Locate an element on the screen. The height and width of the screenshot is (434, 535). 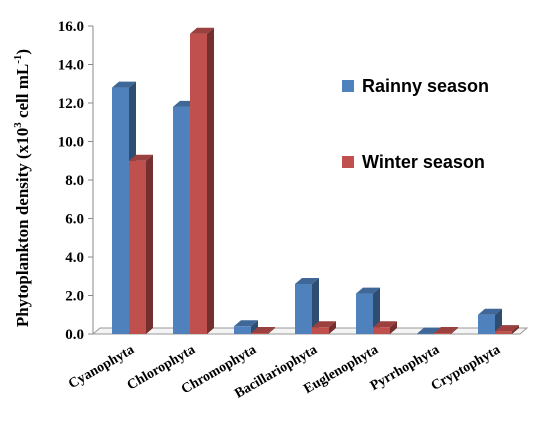
y-tick-label: 8.0 is located at coordinates (74, 181).